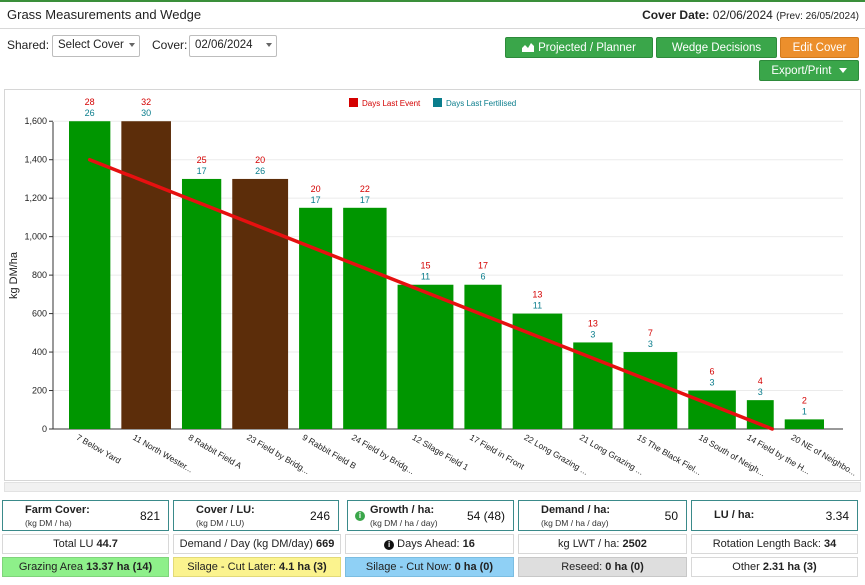  Describe the element at coordinates (428, 544) in the screenshot. I see `days-ahead-label: Days Ahead:` at that location.